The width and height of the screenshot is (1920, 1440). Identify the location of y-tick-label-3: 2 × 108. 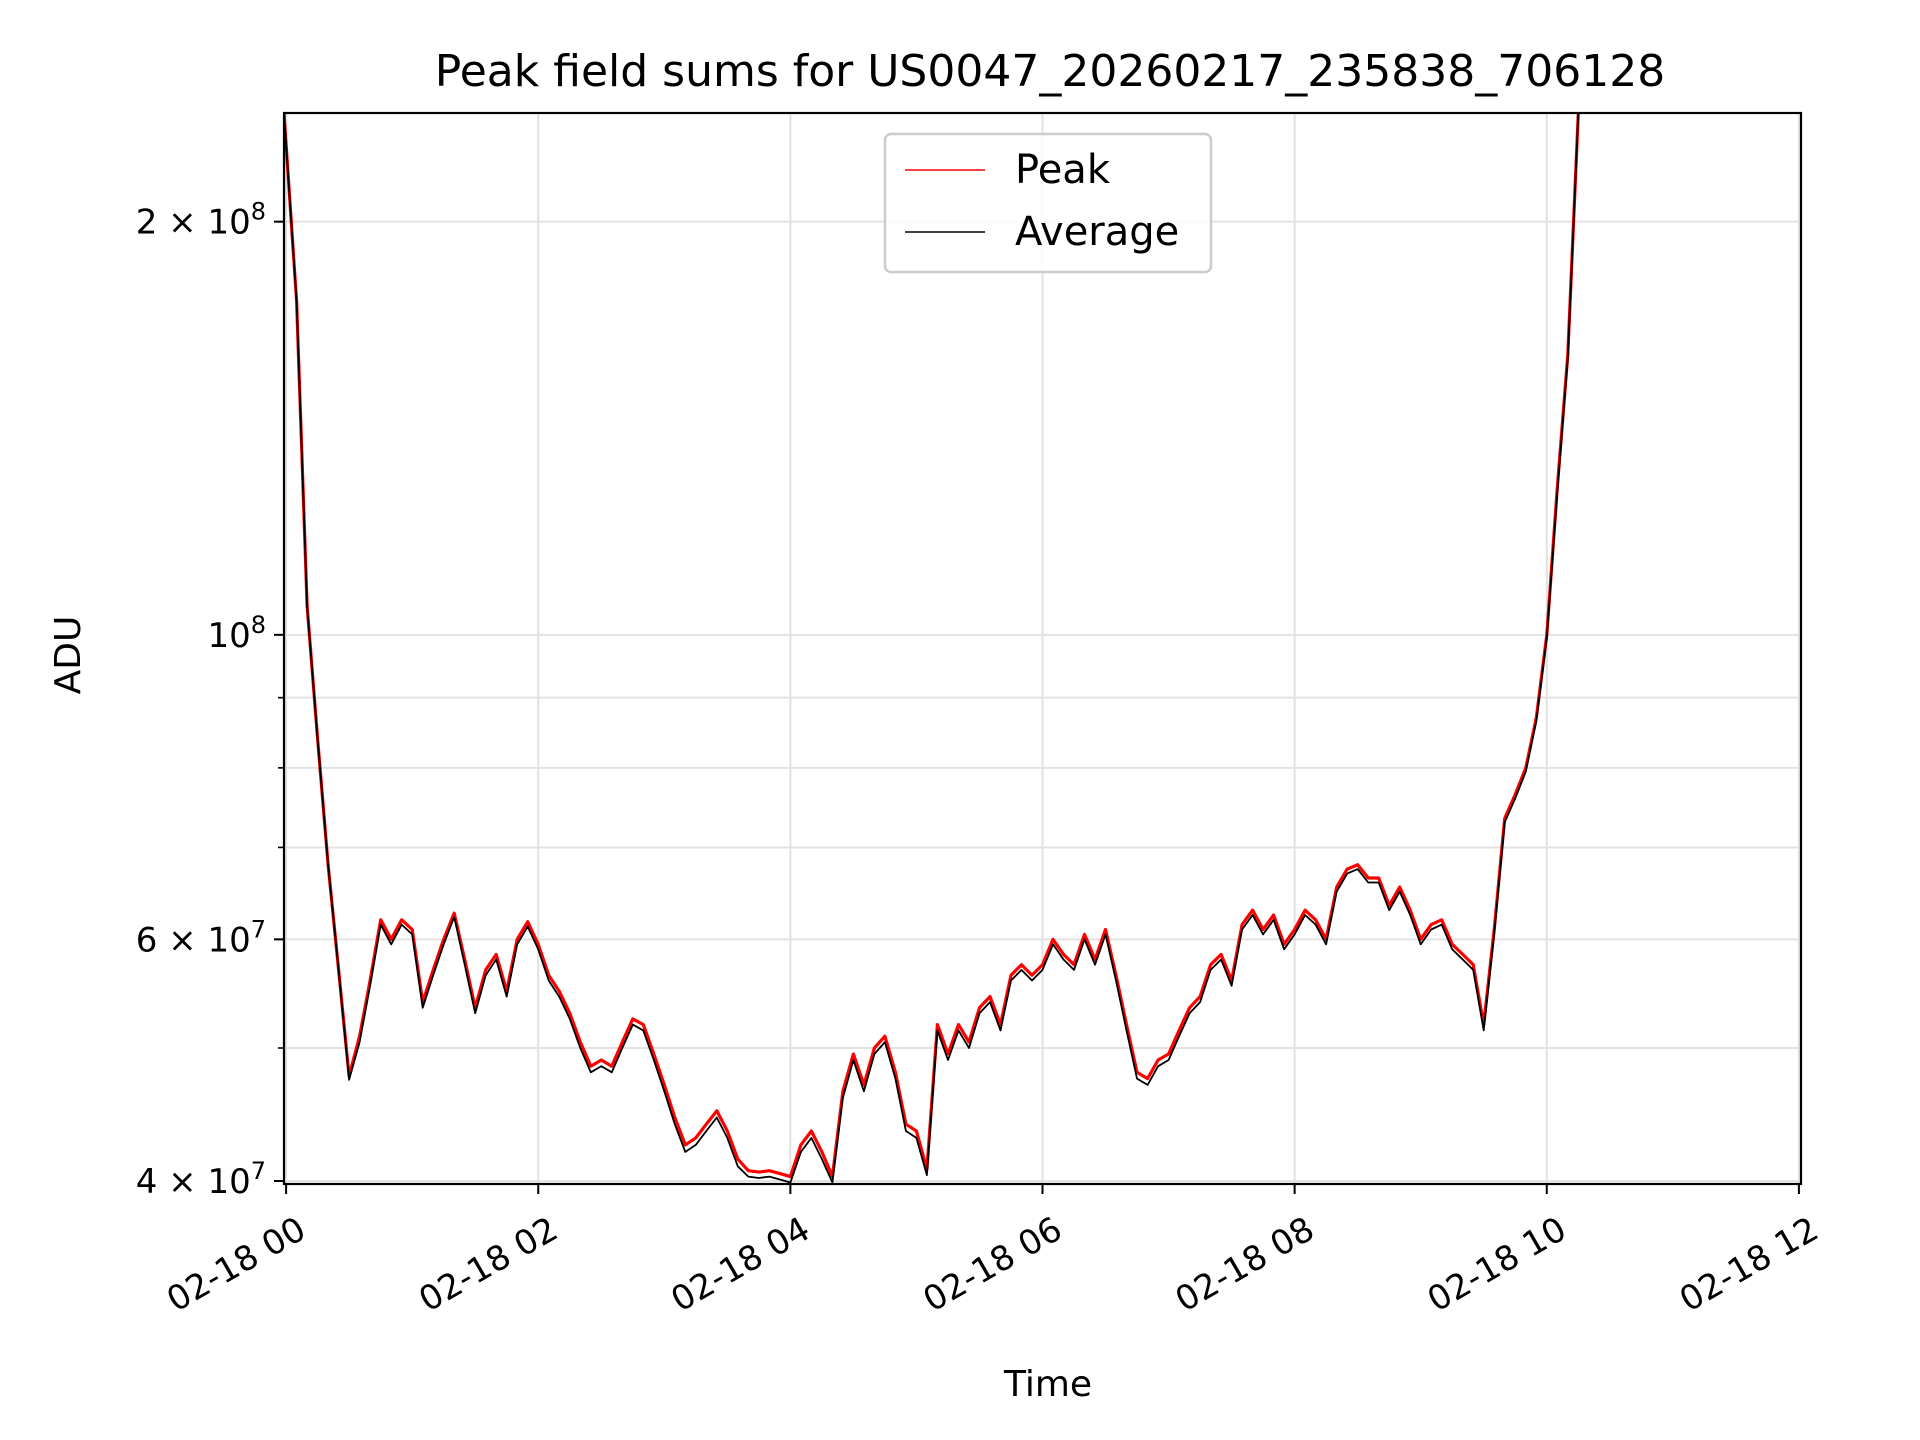
(201, 220).